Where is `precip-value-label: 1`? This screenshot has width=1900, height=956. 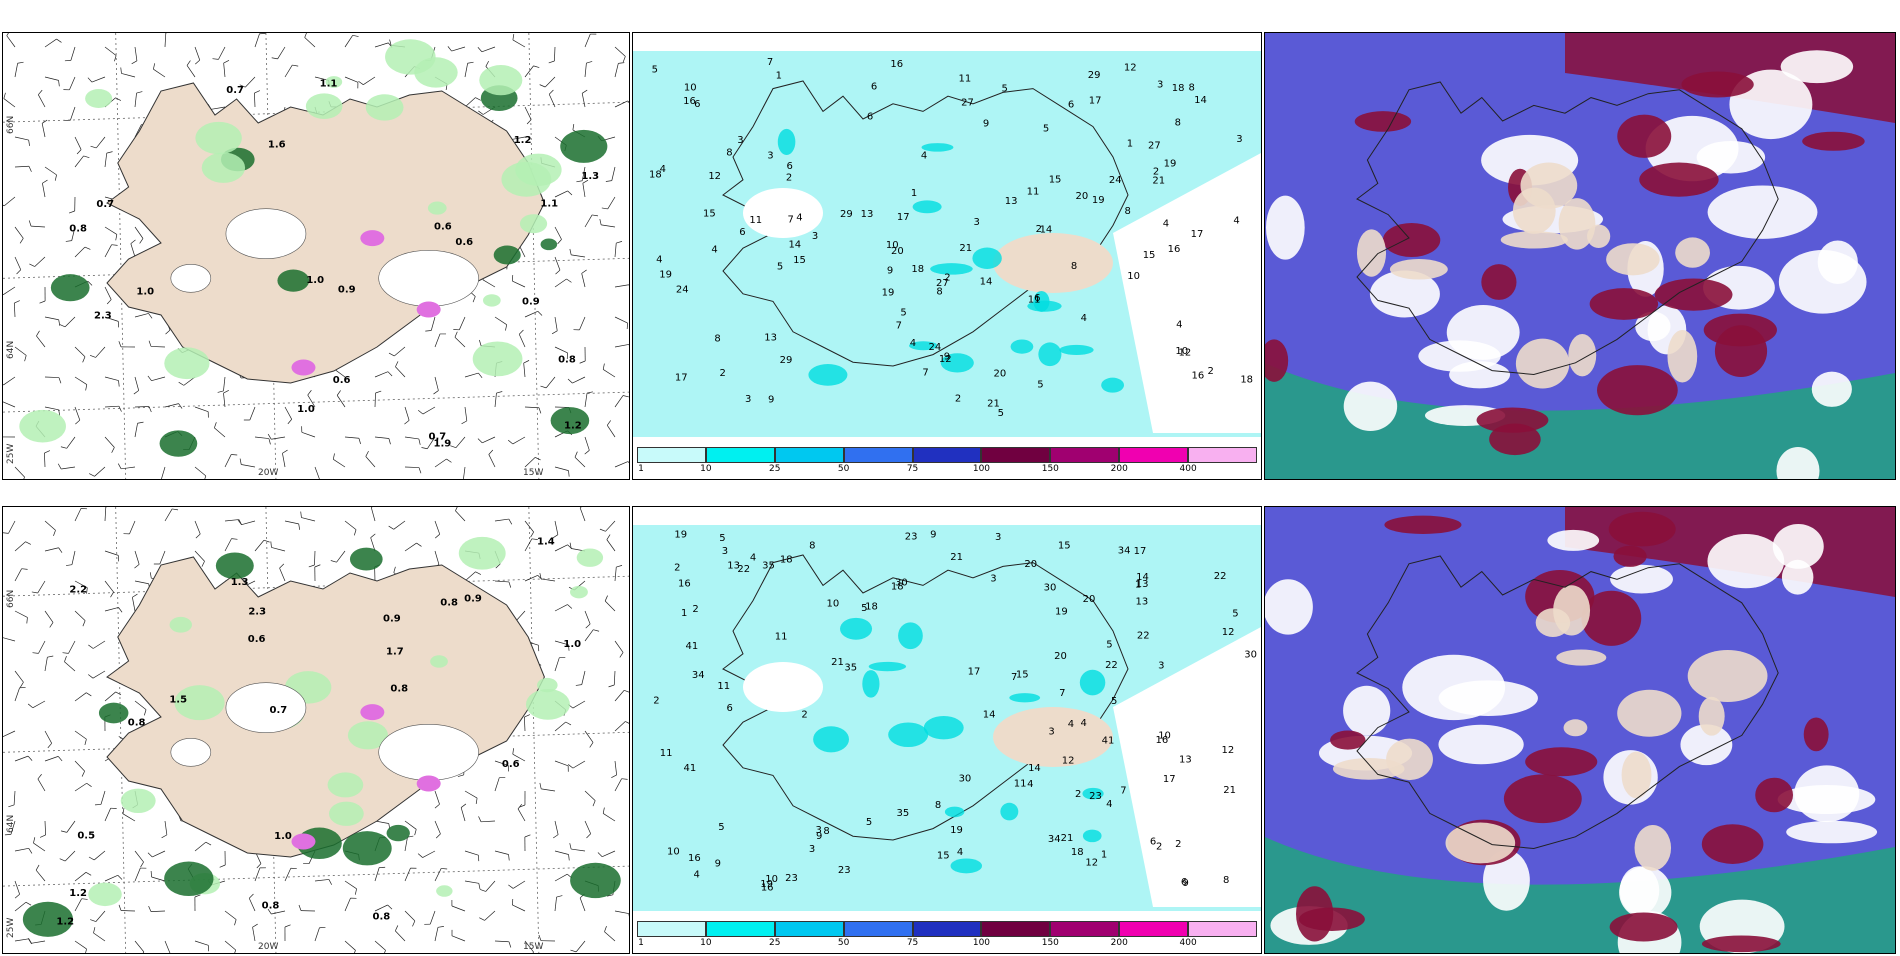
precip-value-label: 1 is located at coordinates (914, 193).